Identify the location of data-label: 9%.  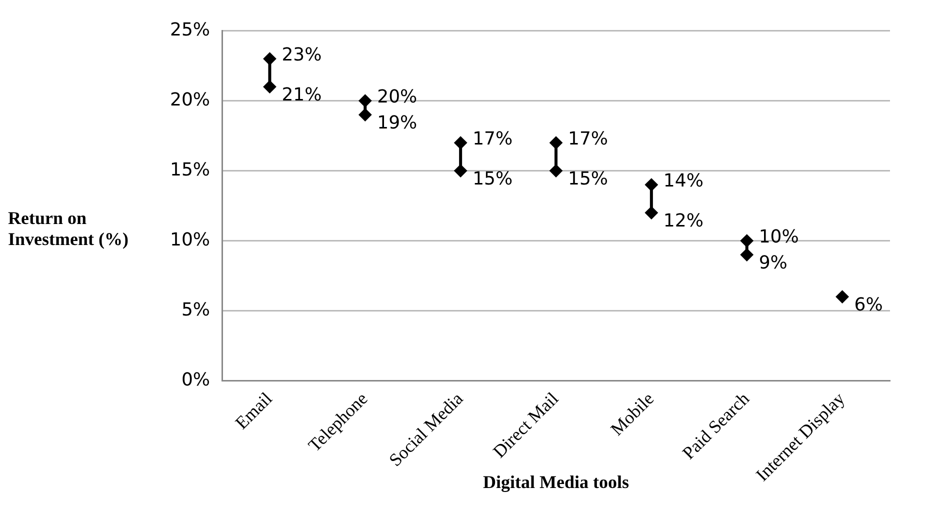
(773, 263).